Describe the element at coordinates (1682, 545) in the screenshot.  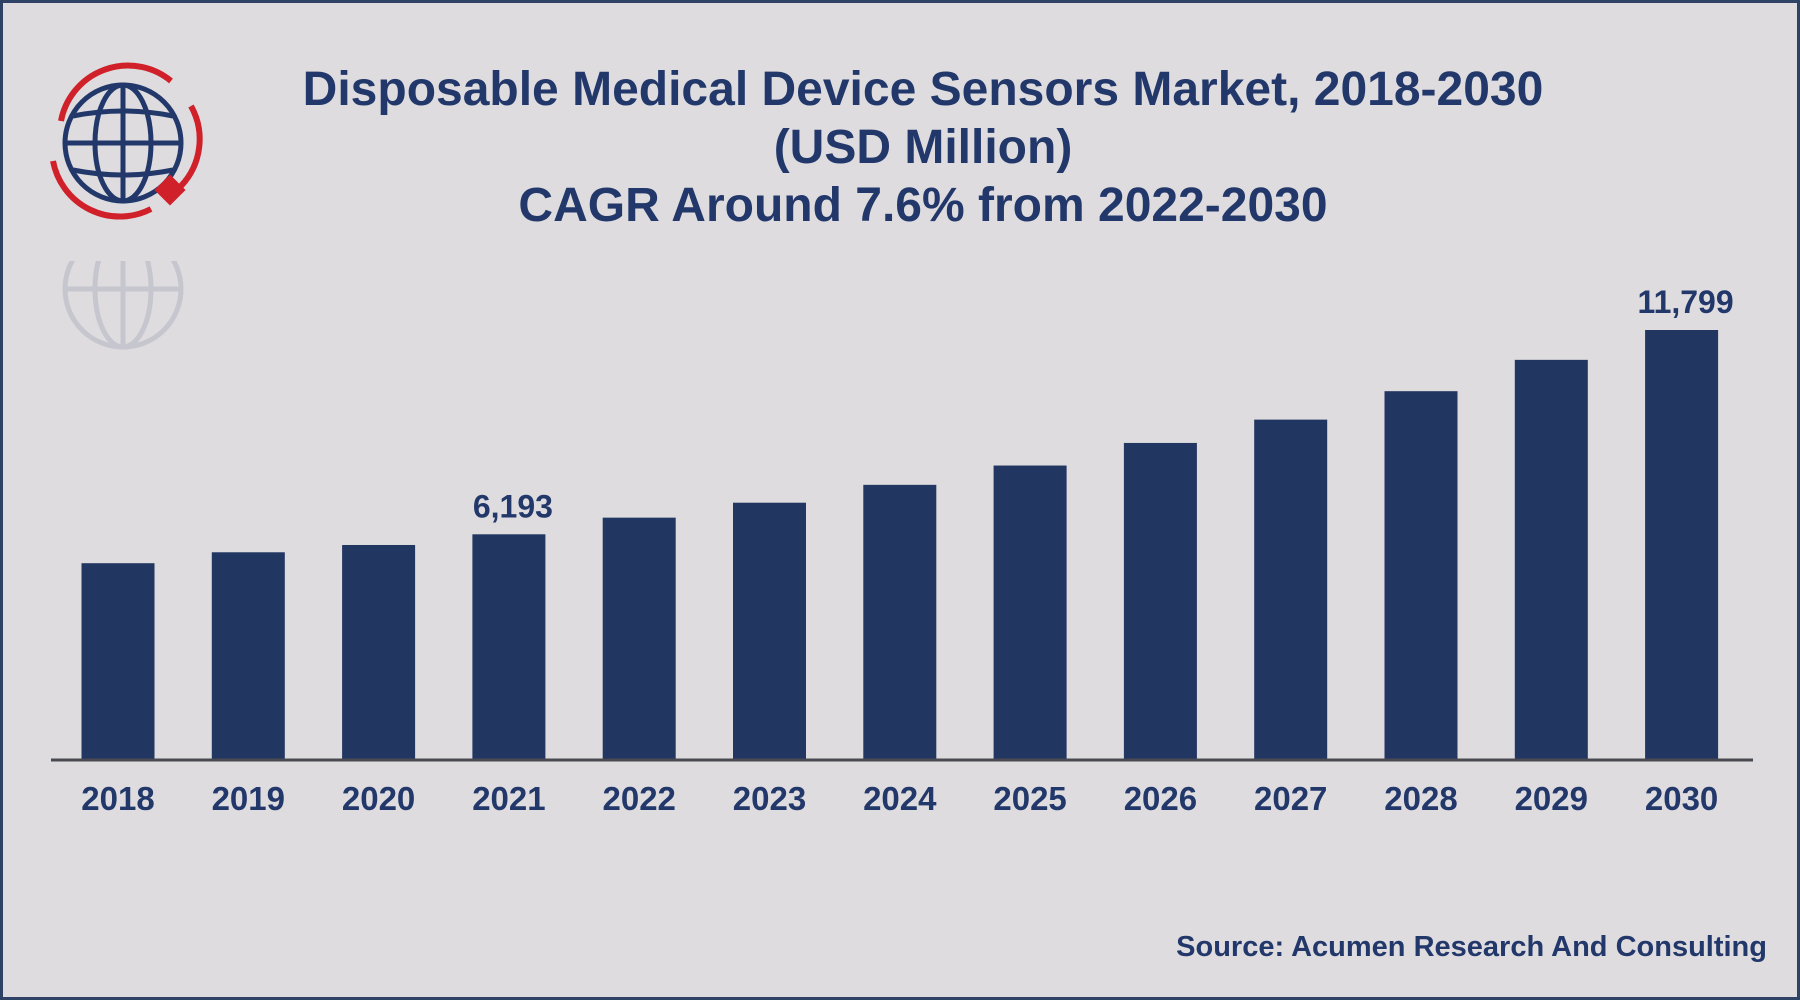
I see `bar-2030` at that location.